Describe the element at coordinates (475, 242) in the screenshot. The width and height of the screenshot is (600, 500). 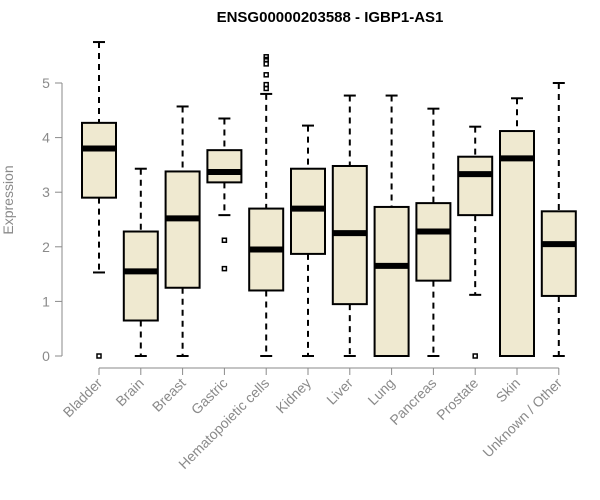
I see `box-group-prostate` at that location.